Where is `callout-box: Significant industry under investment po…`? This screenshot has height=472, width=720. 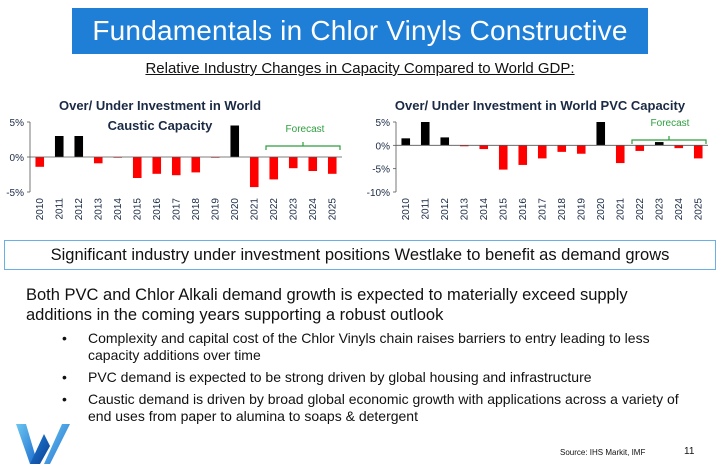 callout-box: Significant industry under investment po… is located at coordinates (360, 255).